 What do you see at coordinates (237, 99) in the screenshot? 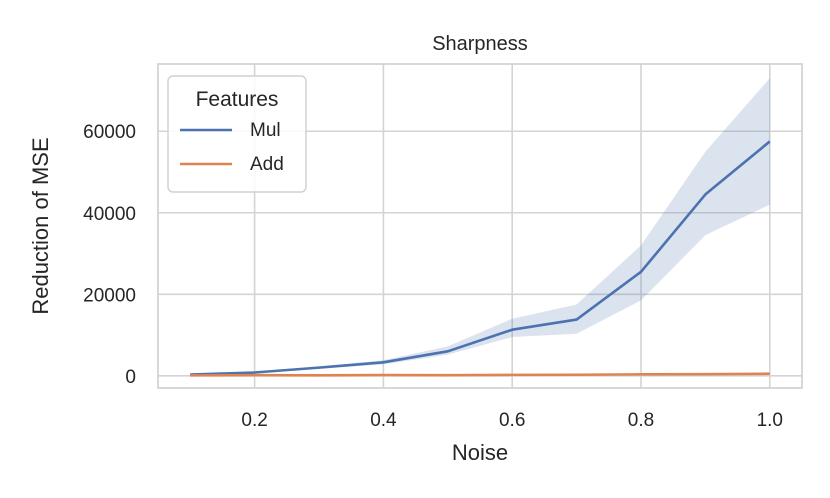
I see `legend-title: Features` at bounding box center [237, 99].